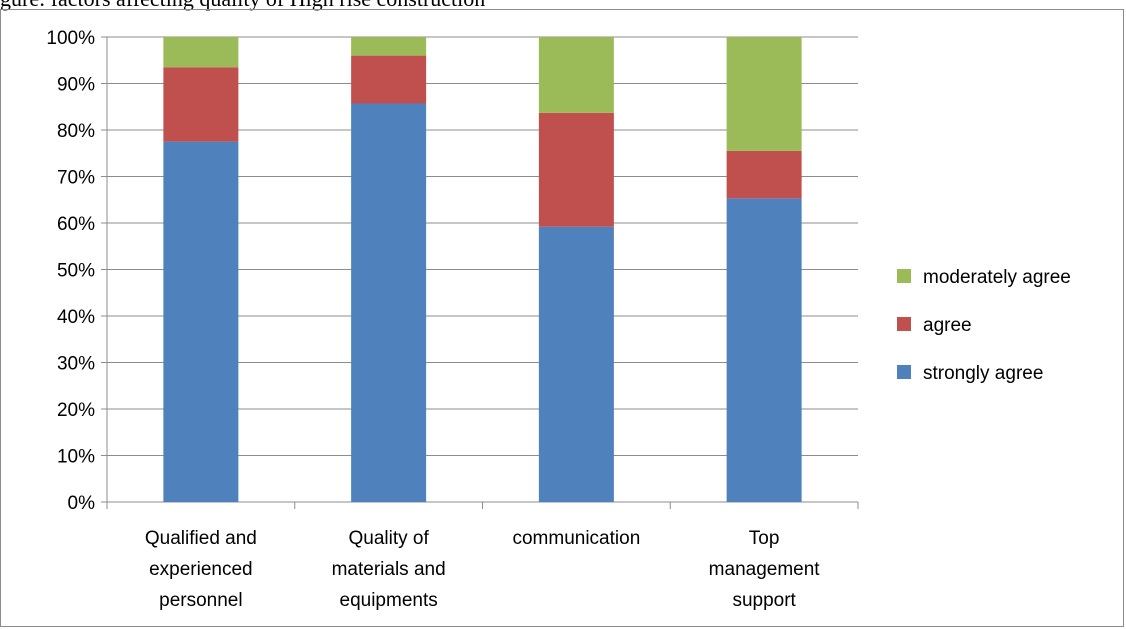 The height and width of the screenshot is (629, 1126). Describe the element at coordinates (76, 271) in the screenshot. I see `y-tick-label: 50%` at that location.